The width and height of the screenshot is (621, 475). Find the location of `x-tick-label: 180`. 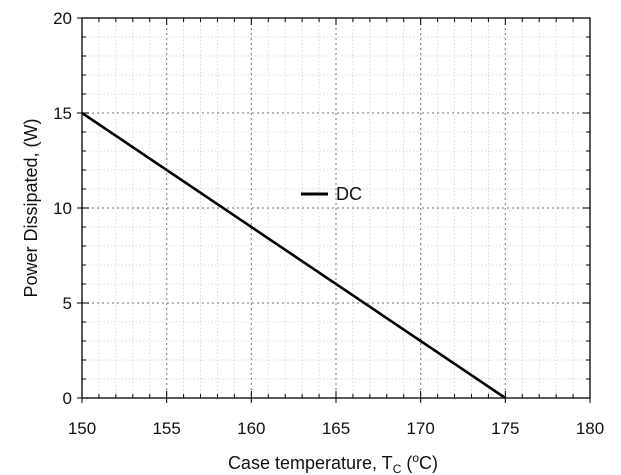

x-tick-label: 180 is located at coordinates (590, 428).